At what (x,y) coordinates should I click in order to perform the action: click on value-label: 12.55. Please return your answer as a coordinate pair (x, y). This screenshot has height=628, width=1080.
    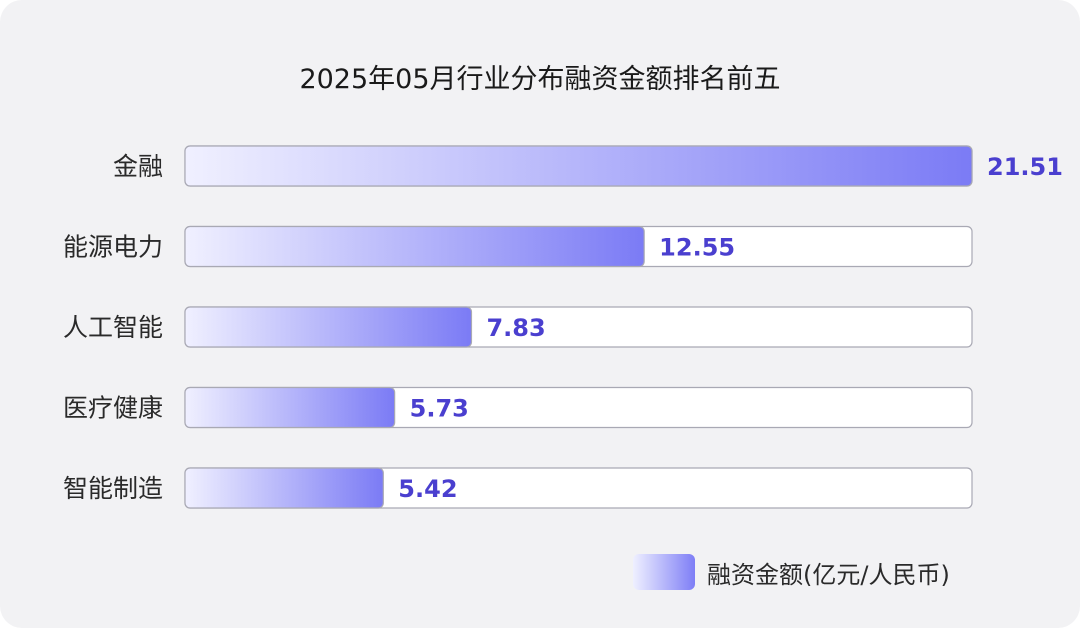
    Looking at the image, I should click on (697, 248).